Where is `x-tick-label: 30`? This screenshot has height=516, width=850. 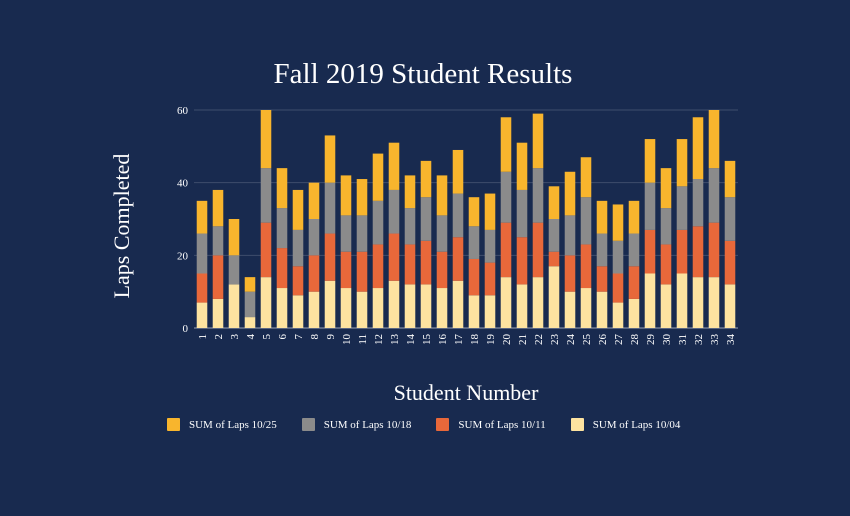
x-tick-label: 30 is located at coordinates (667, 340).